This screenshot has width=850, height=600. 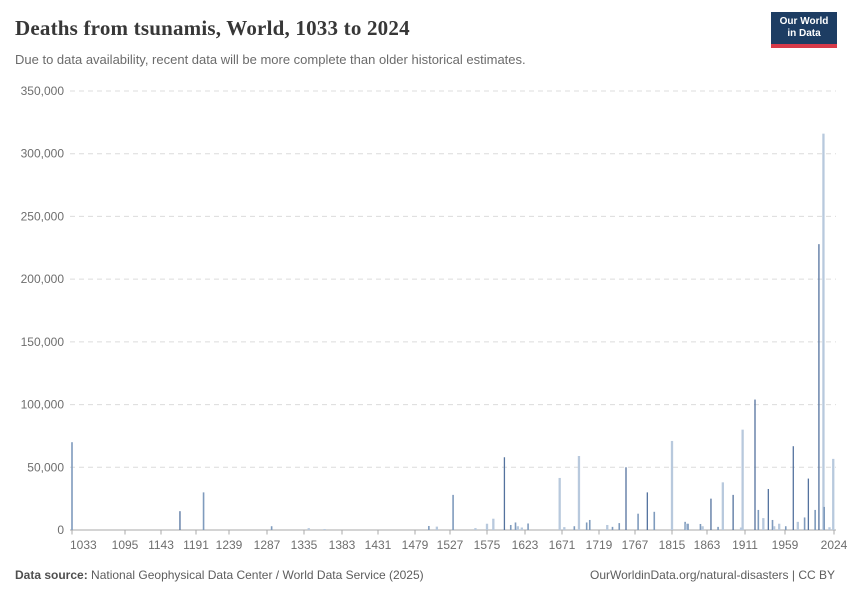 What do you see at coordinates (43, 342) in the screenshot?
I see `y-axis-label-150000: 150,000` at bounding box center [43, 342].